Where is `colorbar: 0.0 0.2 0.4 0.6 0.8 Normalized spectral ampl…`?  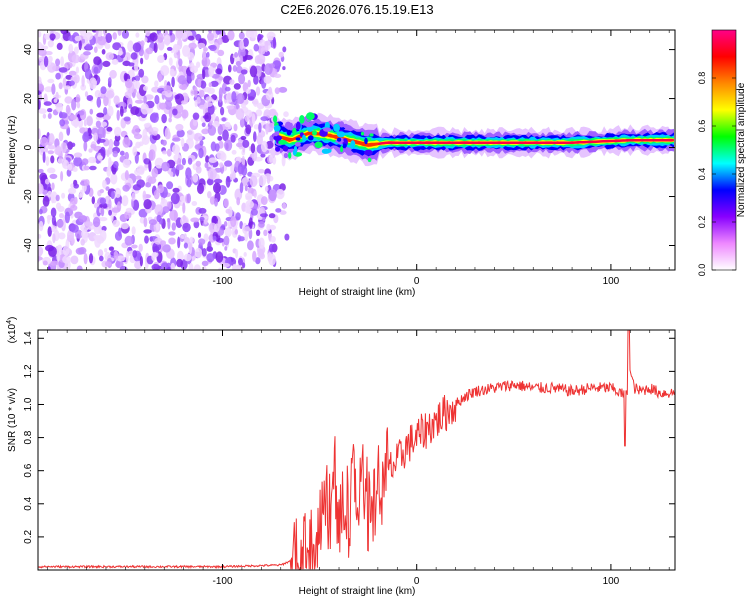 colorbar: 0.0 0.2 0.4 0.6 0.8 Normalized spectral ampl… is located at coordinates (722, 152).